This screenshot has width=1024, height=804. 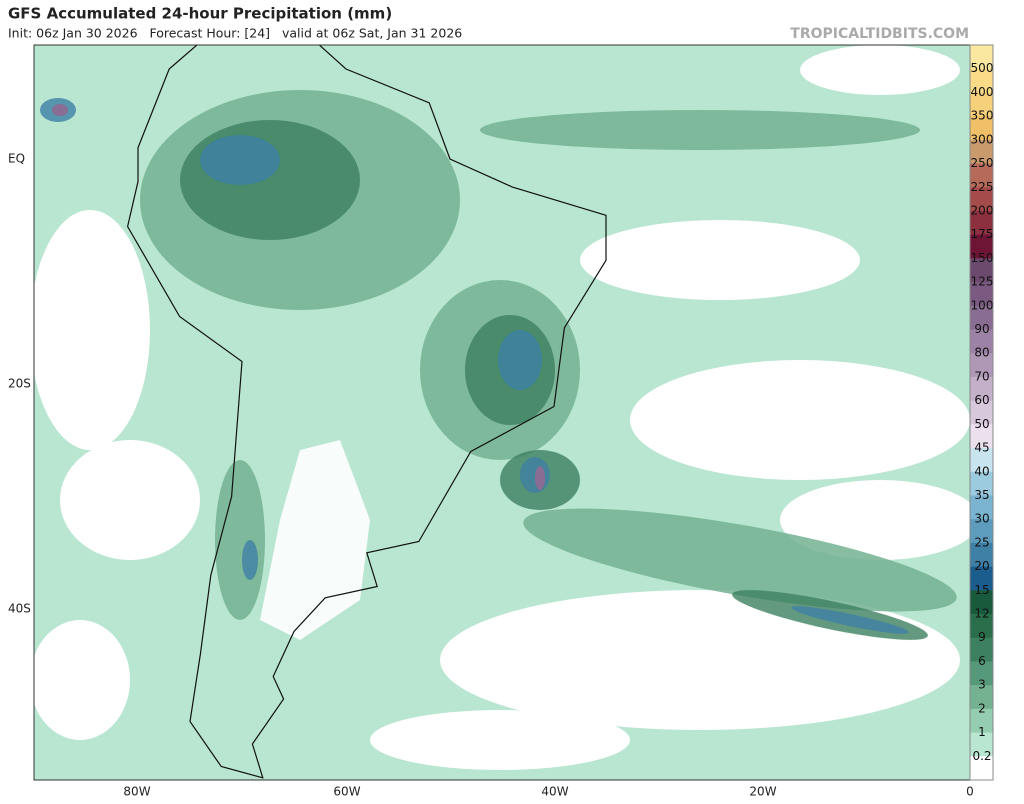 What do you see at coordinates (982, 187) in the screenshot?
I see `colorbar-label: 225` at bounding box center [982, 187].